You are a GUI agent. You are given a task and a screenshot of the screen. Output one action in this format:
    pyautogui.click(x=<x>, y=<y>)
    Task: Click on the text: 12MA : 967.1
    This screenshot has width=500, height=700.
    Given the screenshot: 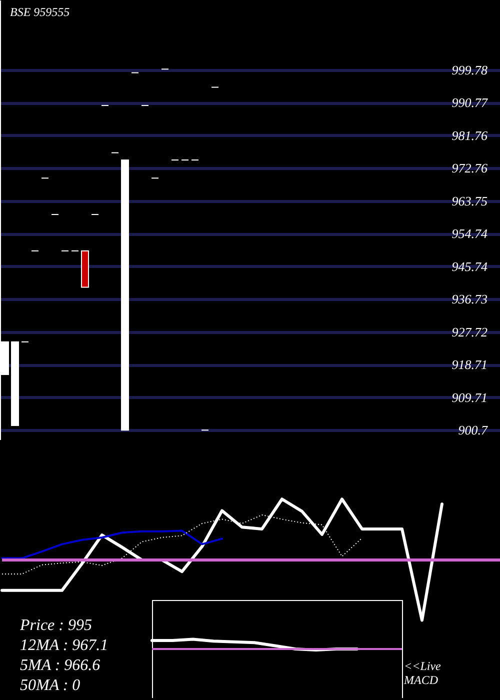 What is the action you would take?
    pyautogui.click(x=64, y=645)
    